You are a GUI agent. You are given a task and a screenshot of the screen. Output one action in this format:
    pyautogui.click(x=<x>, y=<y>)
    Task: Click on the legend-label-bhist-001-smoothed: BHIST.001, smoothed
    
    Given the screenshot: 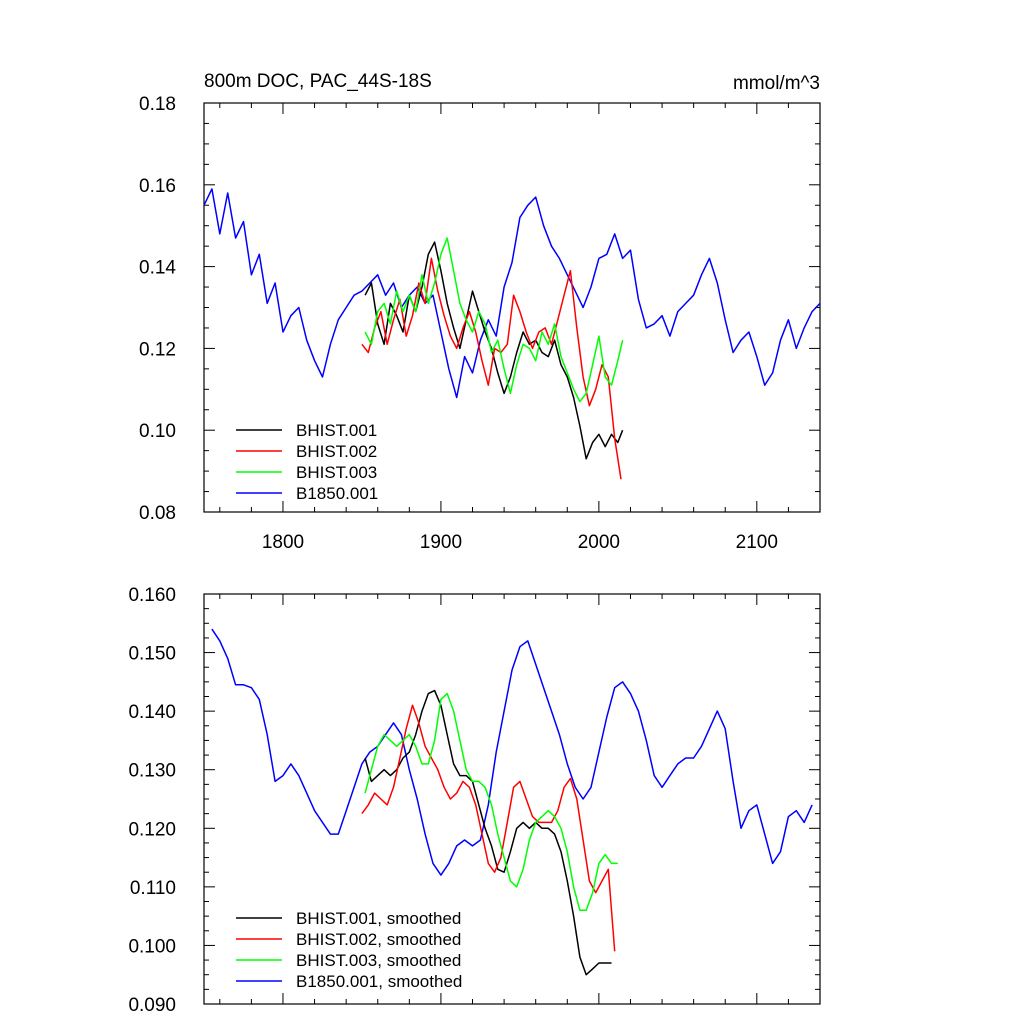 What is the action you would take?
    pyautogui.click(x=378, y=918)
    